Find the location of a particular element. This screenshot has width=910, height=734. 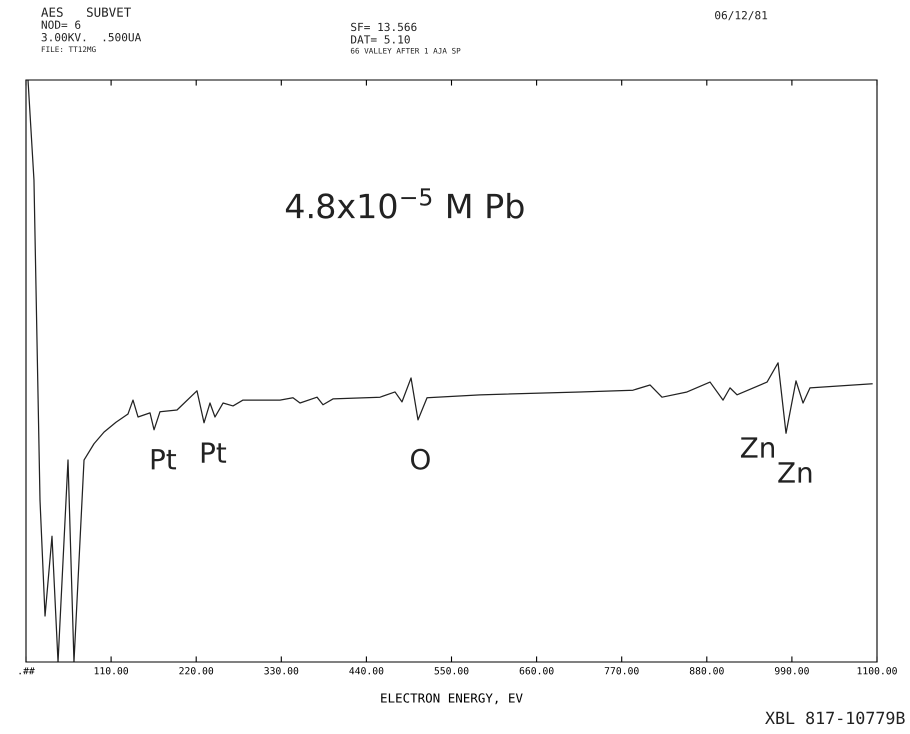

x-tick-label: 770.00 is located at coordinates (621, 670).